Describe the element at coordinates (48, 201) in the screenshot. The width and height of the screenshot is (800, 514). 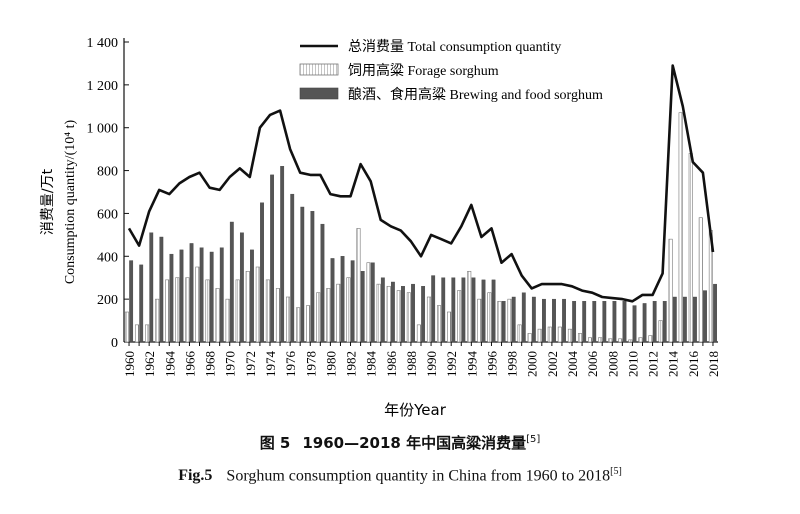
I see `y-axis-label-chinese: 消费量/万t` at that location.